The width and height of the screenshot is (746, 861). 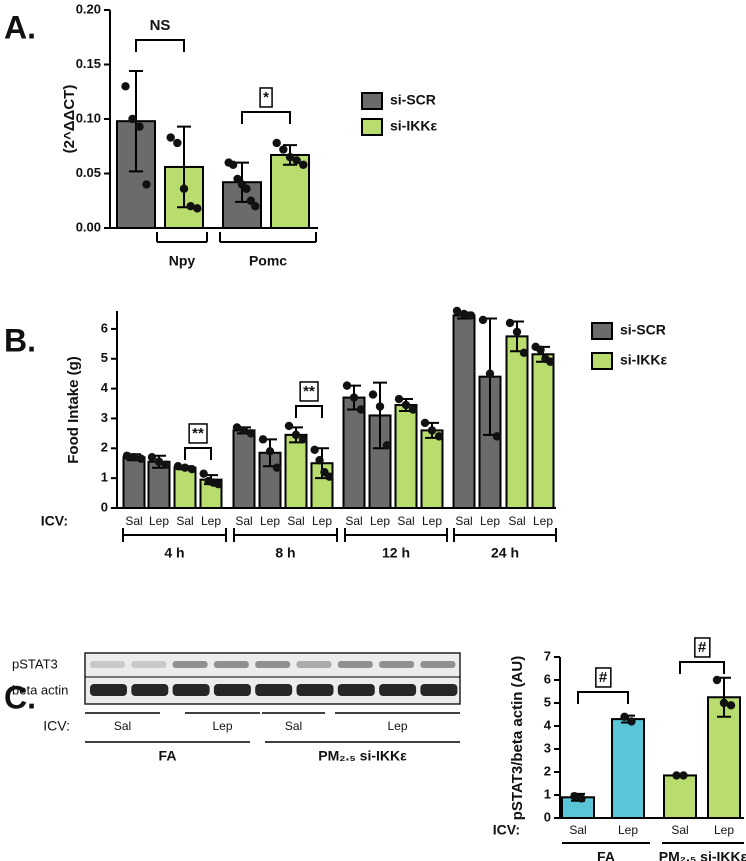 What do you see at coordinates (702, 647) in the screenshot?
I see `significance-label: #` at bounding box center [702, 647].